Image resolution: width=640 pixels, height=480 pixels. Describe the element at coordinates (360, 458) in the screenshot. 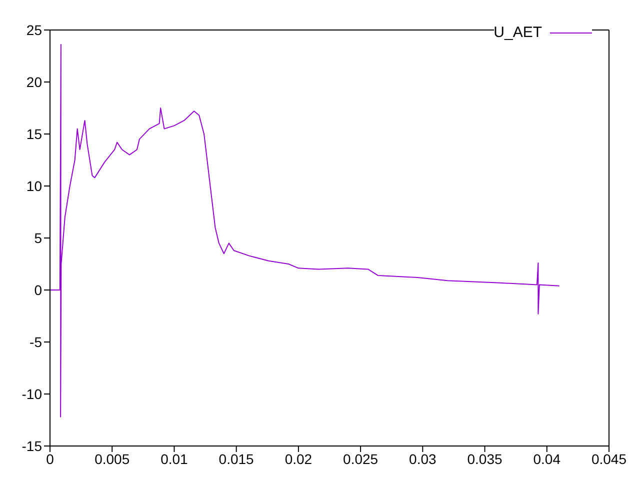

I see `x-tick-label: 0.025` at that location.